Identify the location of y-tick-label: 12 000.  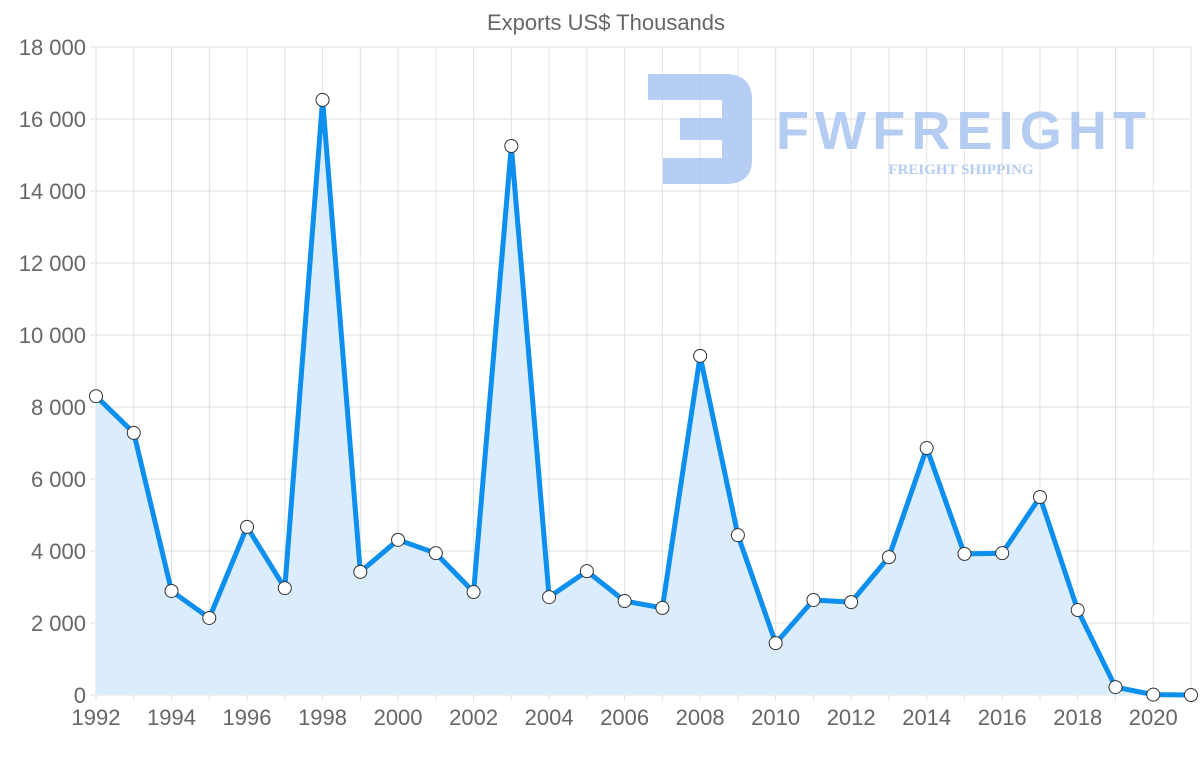
(52, 263).